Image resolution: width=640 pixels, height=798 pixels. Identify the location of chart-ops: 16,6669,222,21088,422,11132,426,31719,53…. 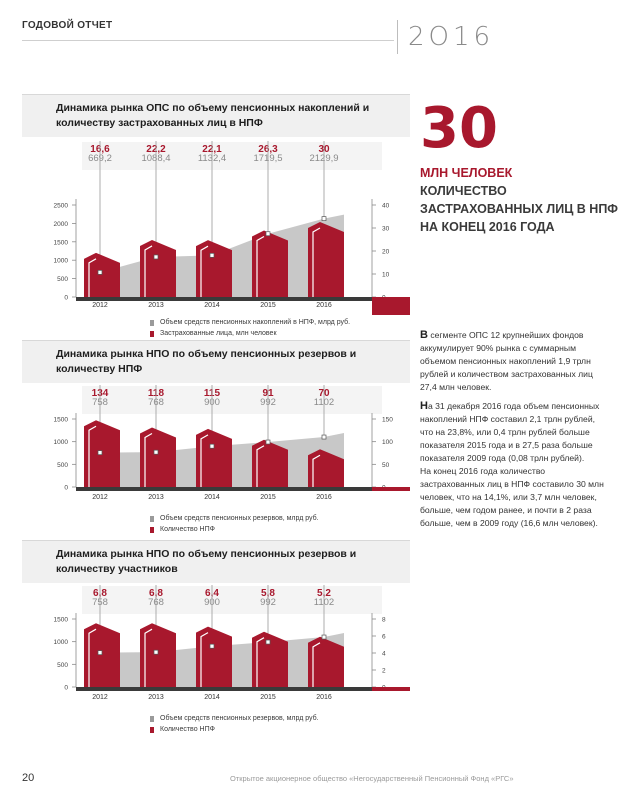
(232, 228).